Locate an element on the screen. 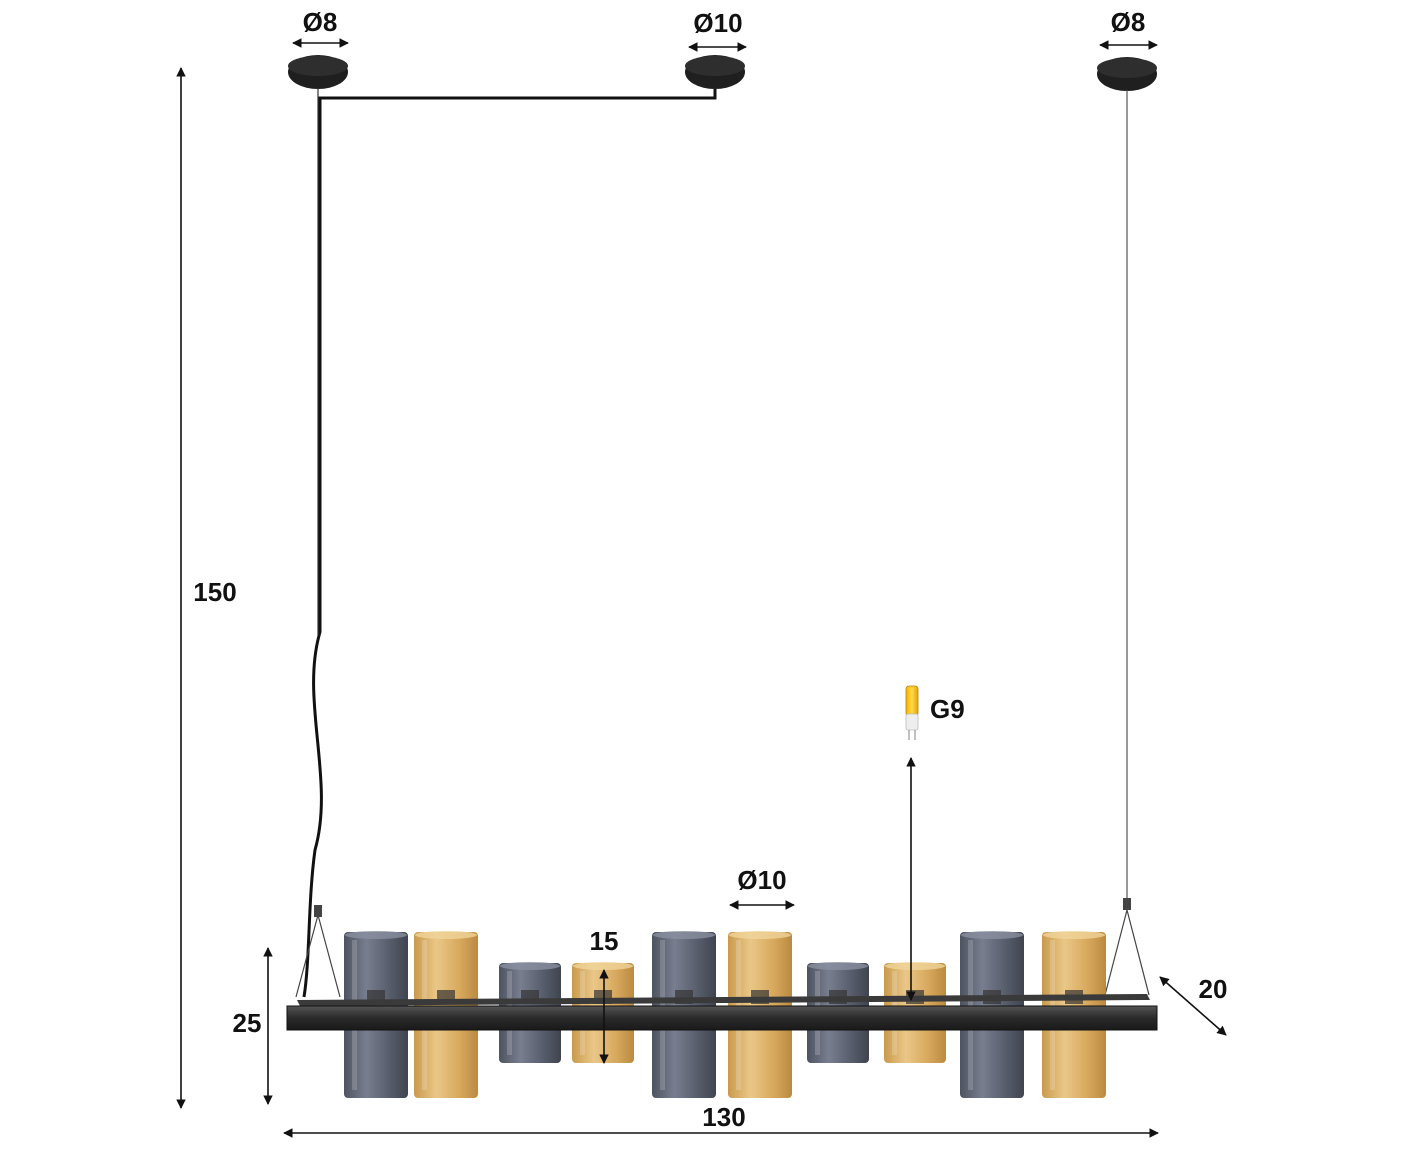 This screenshot has height=1150, width=1410. bulb-type-label: G9 is located at coordinates (947, 709).